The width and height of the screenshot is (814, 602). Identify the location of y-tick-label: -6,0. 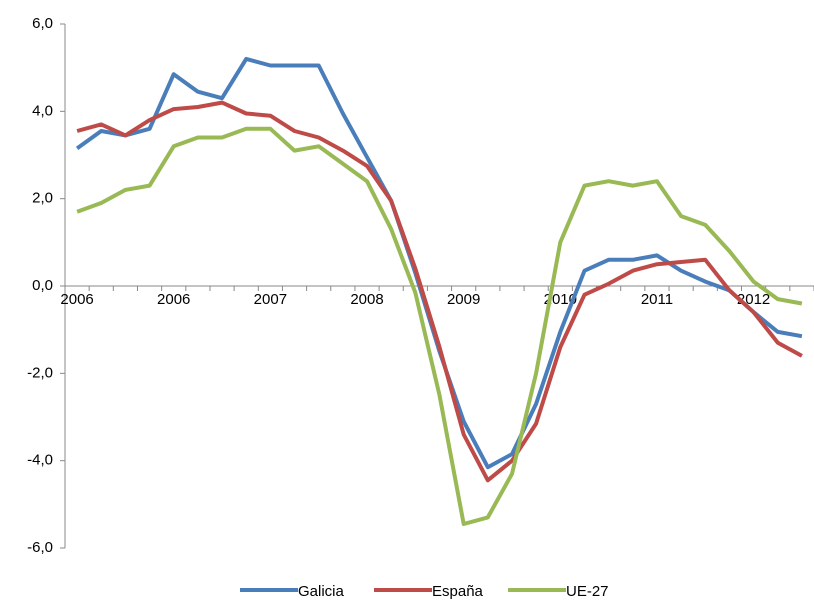
(40, 547).